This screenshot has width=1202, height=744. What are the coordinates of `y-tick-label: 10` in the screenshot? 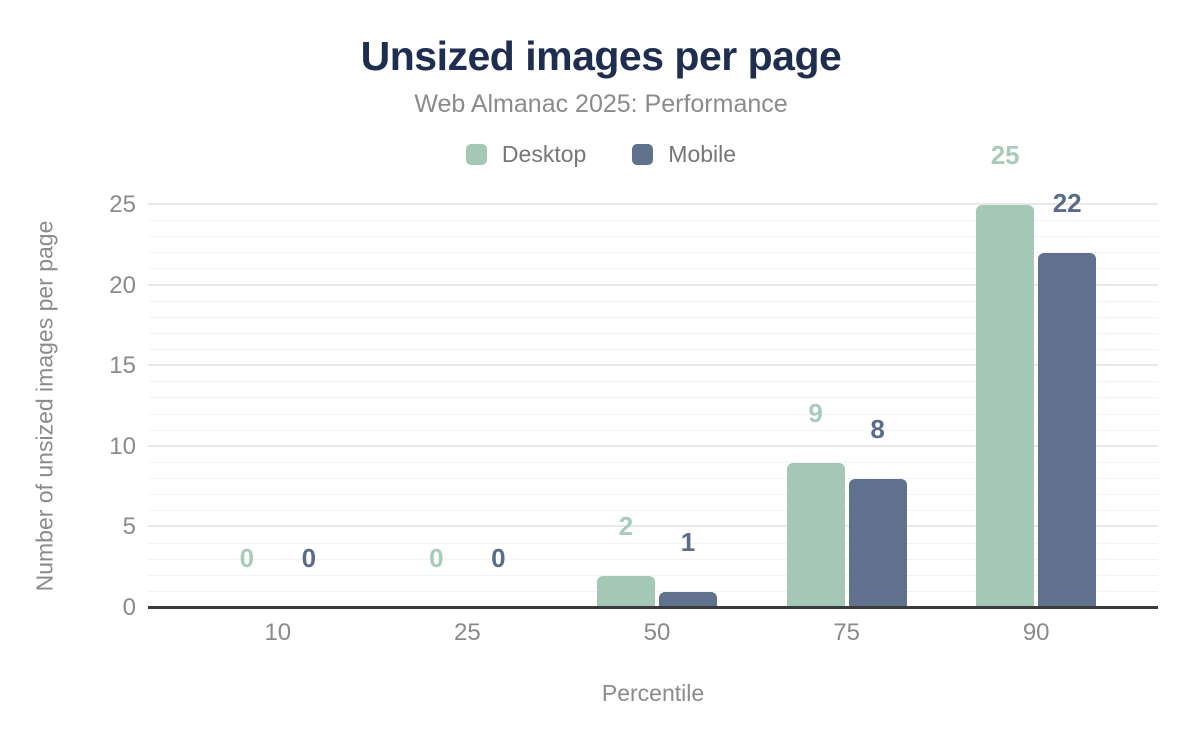 It's located at (122, 446).